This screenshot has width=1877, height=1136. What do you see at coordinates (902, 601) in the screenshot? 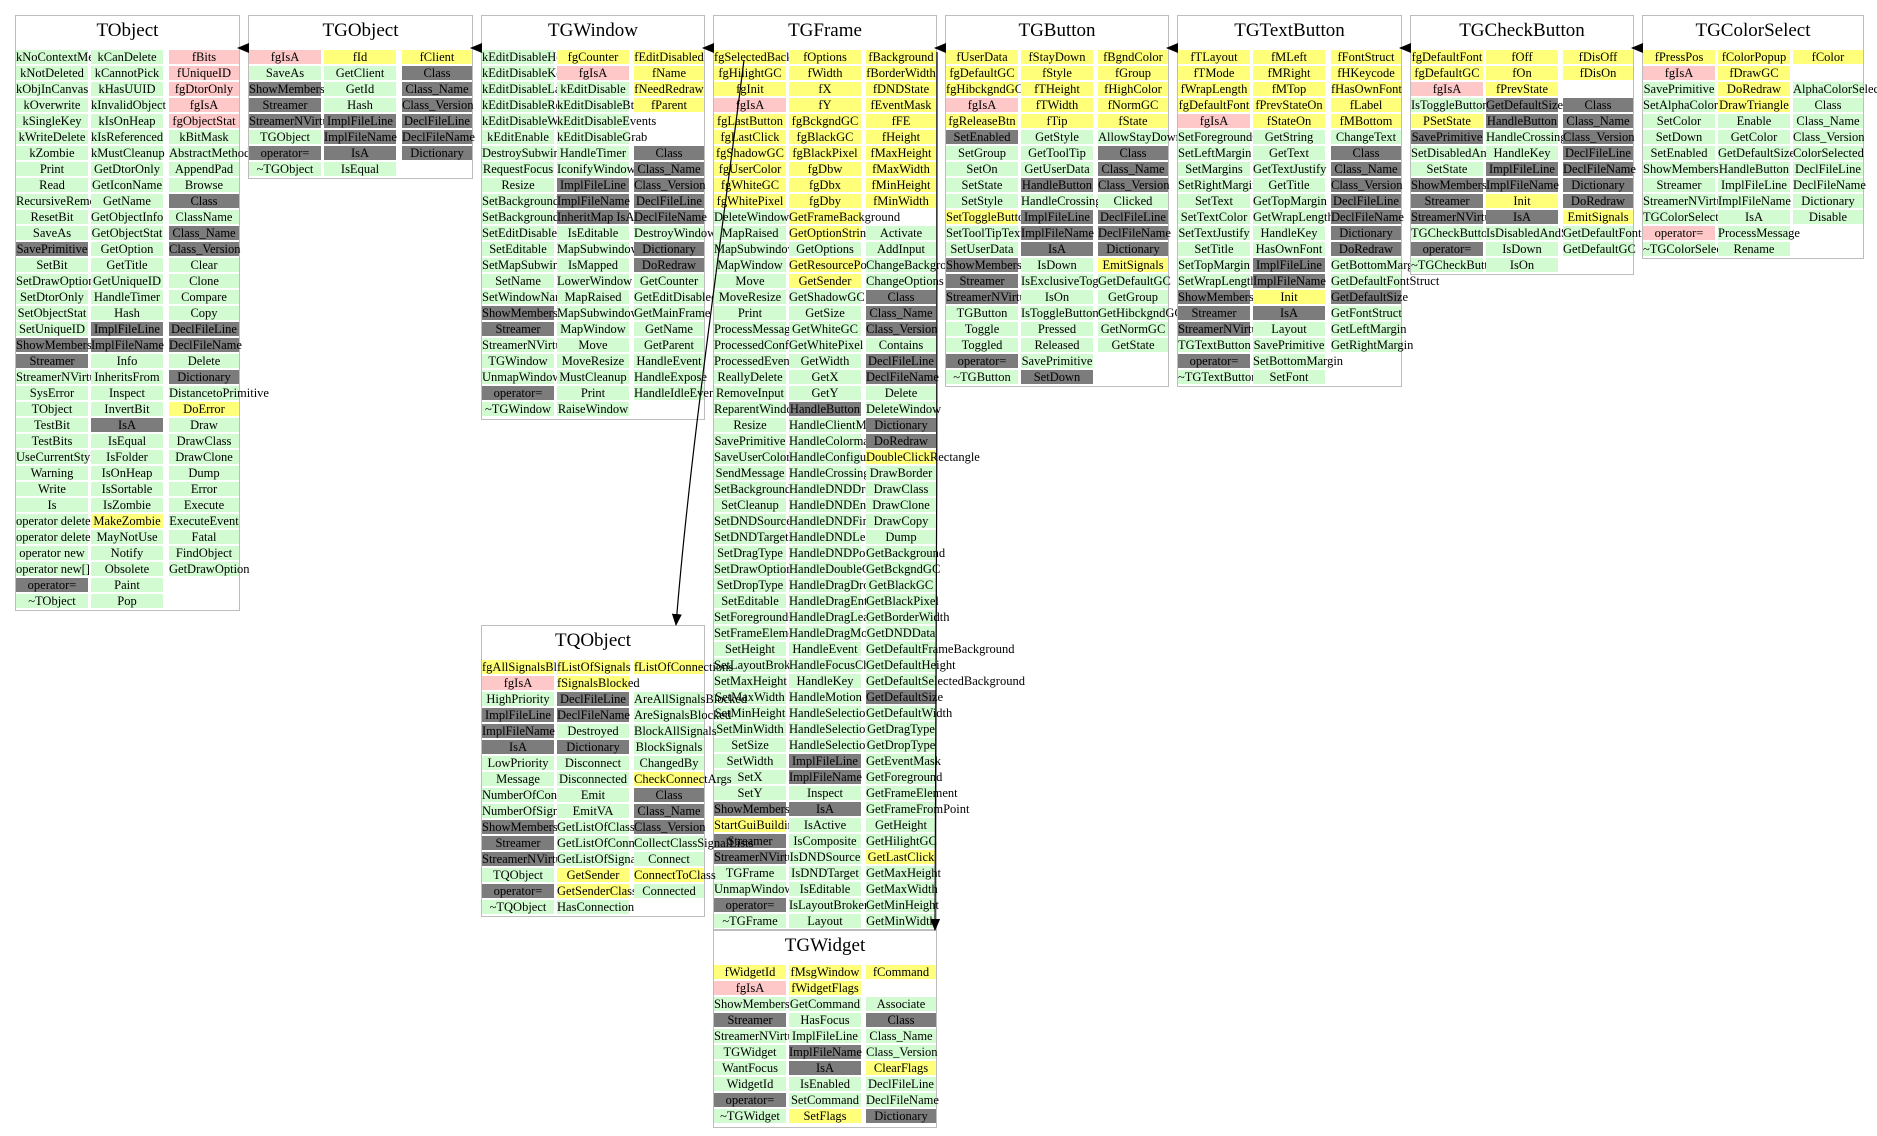
I see `member-getblackpixel: GetBlackPixel` at bounding box center [902, 601].